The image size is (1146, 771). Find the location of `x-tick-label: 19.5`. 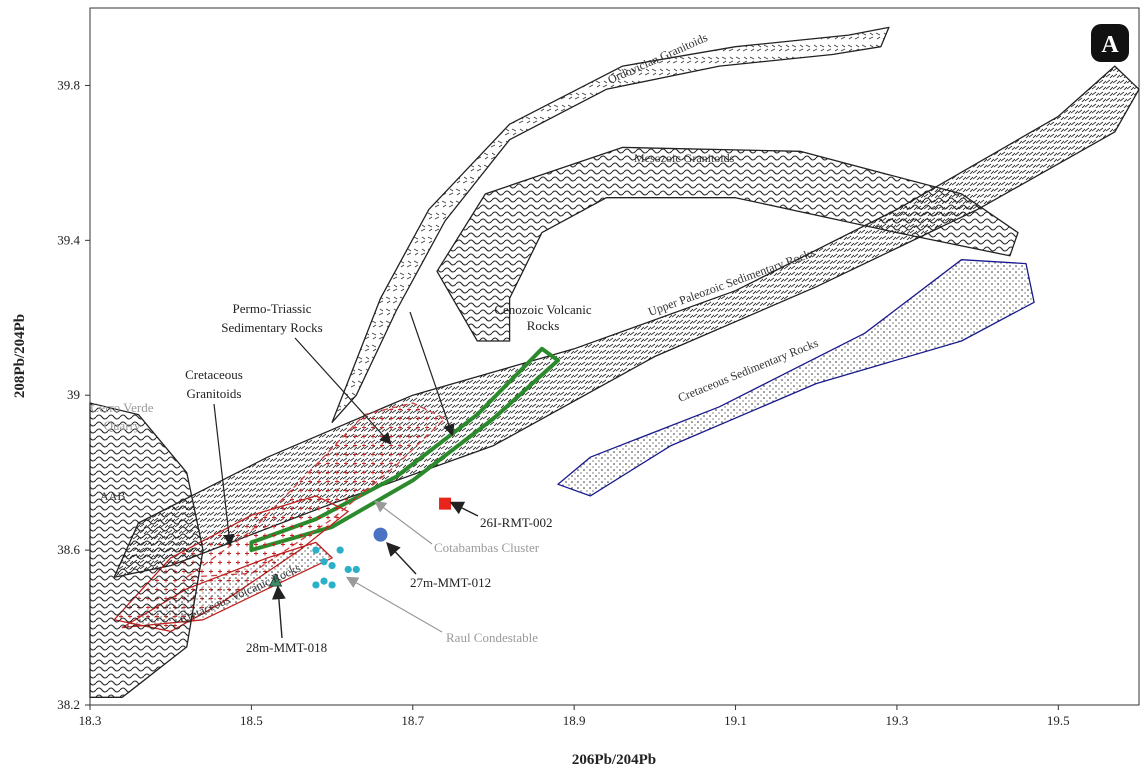

x-tick-label: 19.5 is located at coordinates (1058, 720).